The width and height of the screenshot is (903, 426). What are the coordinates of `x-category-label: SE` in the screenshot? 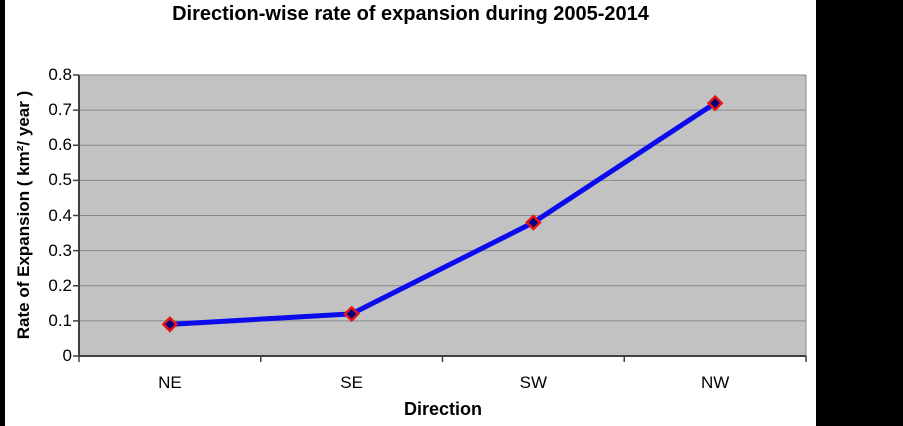 It's located at (351, 382).